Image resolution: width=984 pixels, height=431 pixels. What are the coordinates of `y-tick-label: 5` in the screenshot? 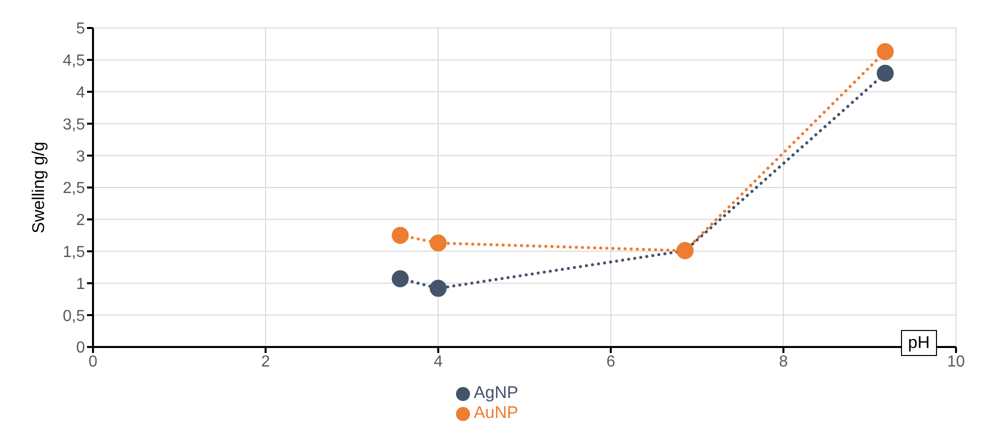 It's located at (81, 29).